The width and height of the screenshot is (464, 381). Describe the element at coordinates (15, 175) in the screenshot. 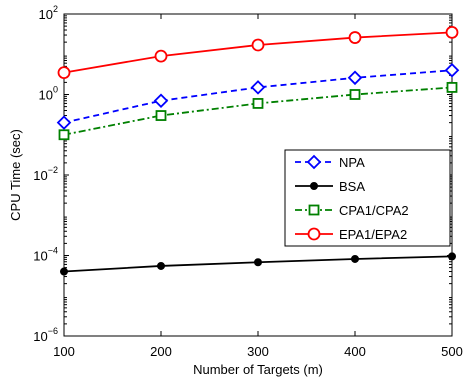

I see `y-axis-title: CPU Time (sec)` at that location.